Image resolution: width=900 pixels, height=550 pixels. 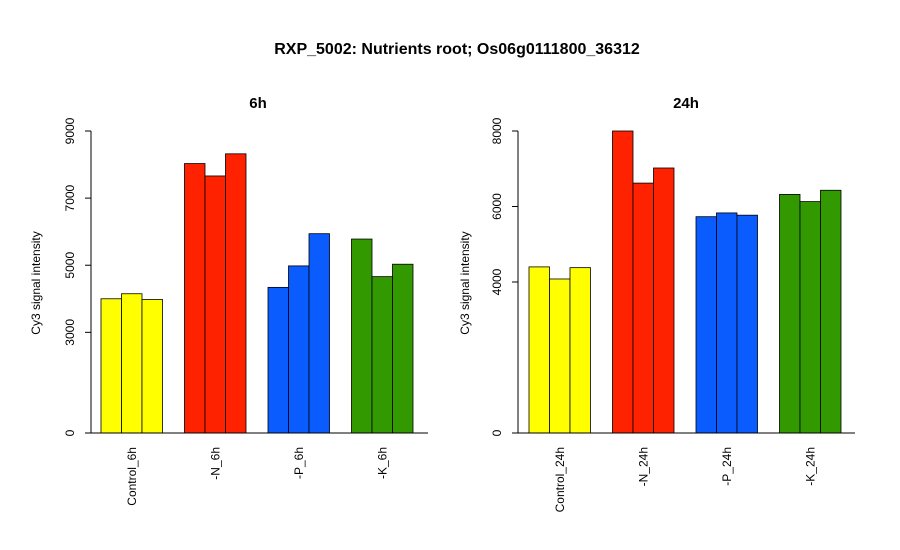 I want to click on panel-2-category-label-1: -N_24h, so click(x=643, y=466).